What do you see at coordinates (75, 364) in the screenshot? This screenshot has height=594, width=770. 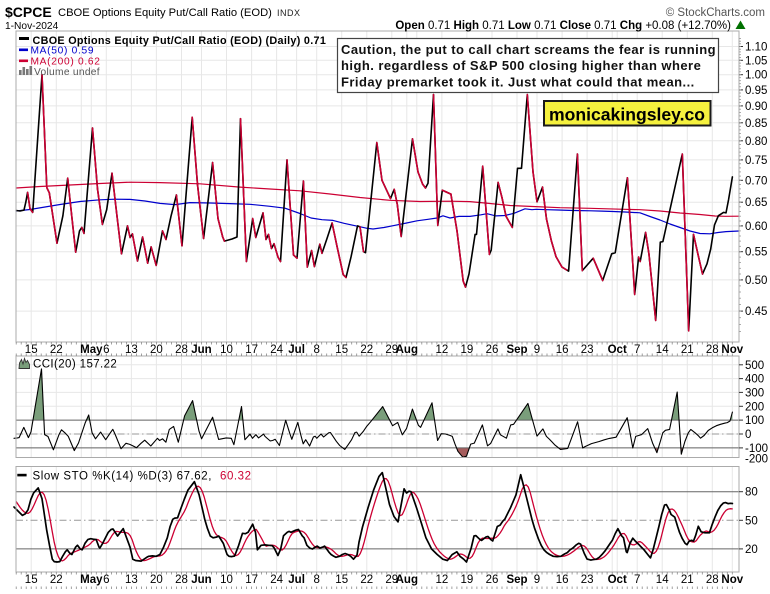 I see `svg-text: CCI(20) 157.22` at bounding box center [75, 364].